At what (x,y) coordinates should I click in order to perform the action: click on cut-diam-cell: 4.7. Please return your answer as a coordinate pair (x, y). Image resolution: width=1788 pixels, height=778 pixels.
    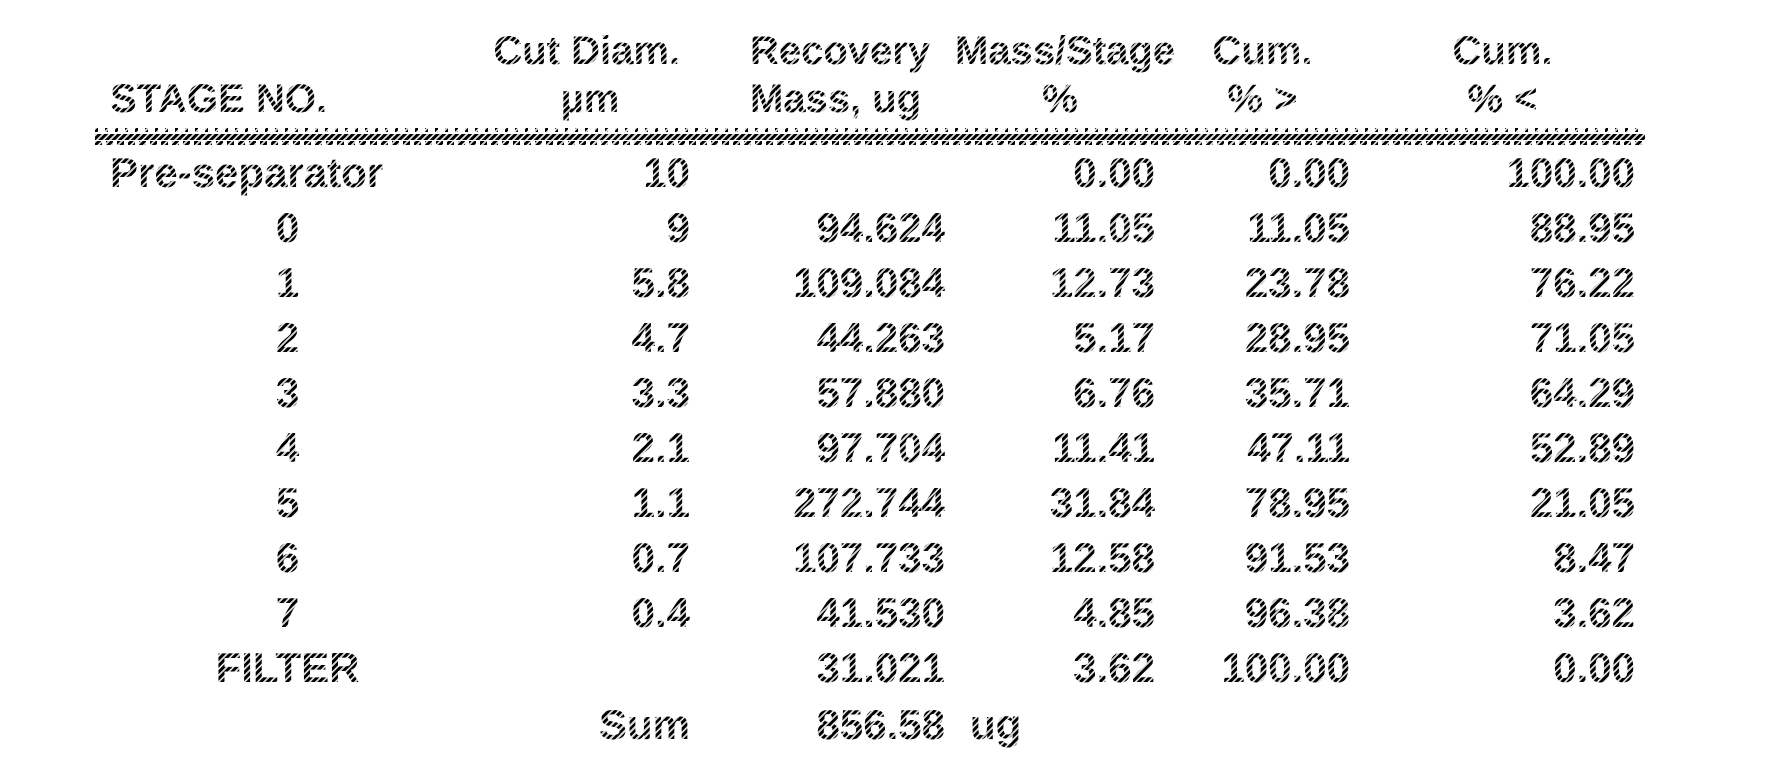
    Looking at the image, I should click on (660, 337).